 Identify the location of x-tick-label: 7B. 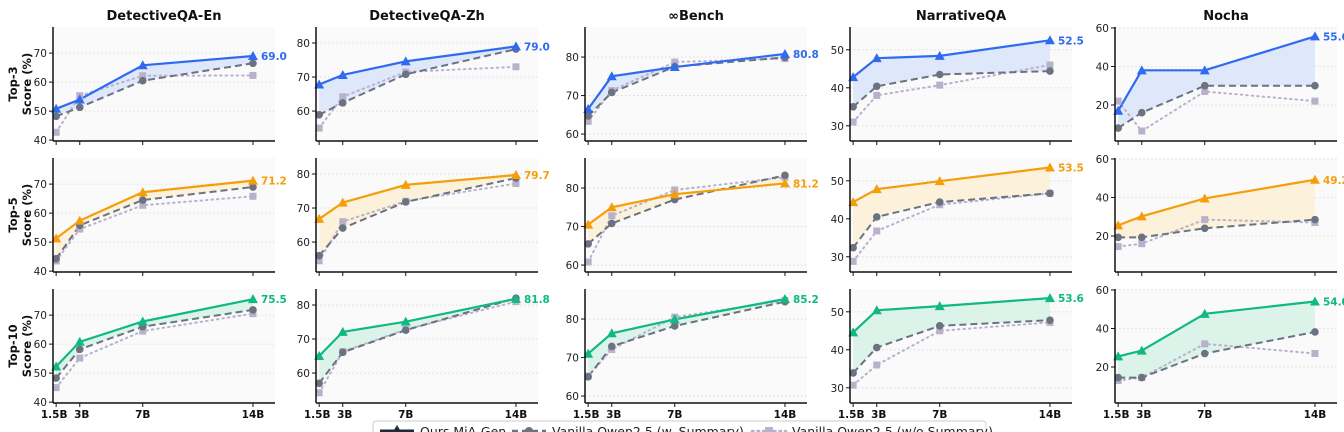
(142, 415).